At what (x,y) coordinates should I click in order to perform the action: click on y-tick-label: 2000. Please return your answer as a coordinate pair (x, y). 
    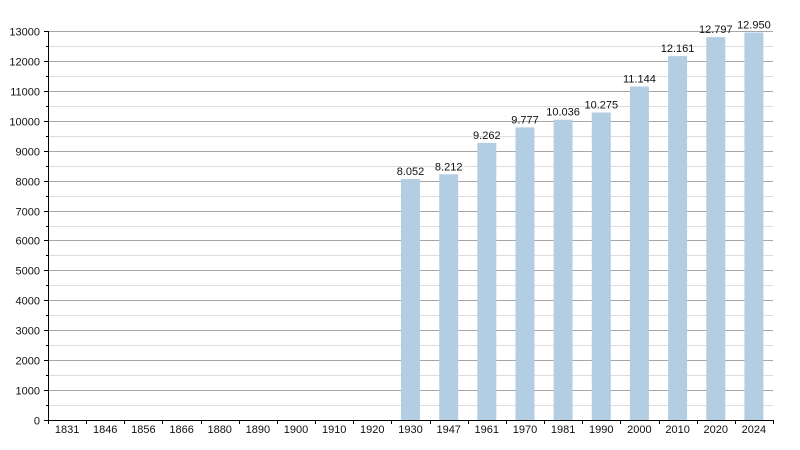
    Looking at the image, I should click on (28, 362).